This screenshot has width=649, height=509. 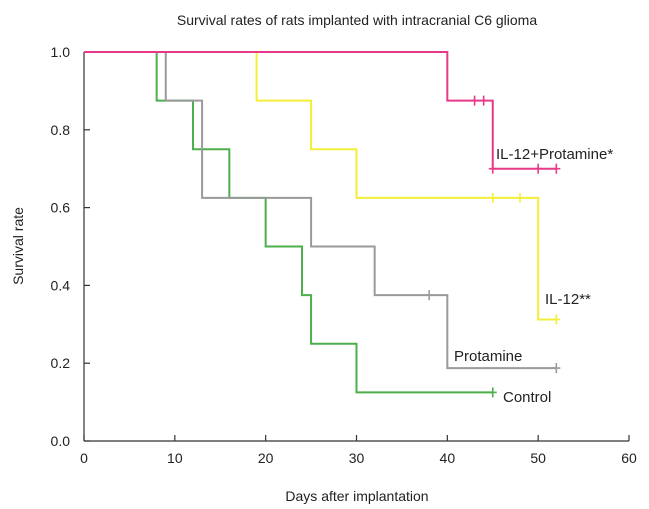 What do you see at coordinates (629, 458) in the screenshot?
I see `x-tick-label: 60` at bounding box center [629, 458].